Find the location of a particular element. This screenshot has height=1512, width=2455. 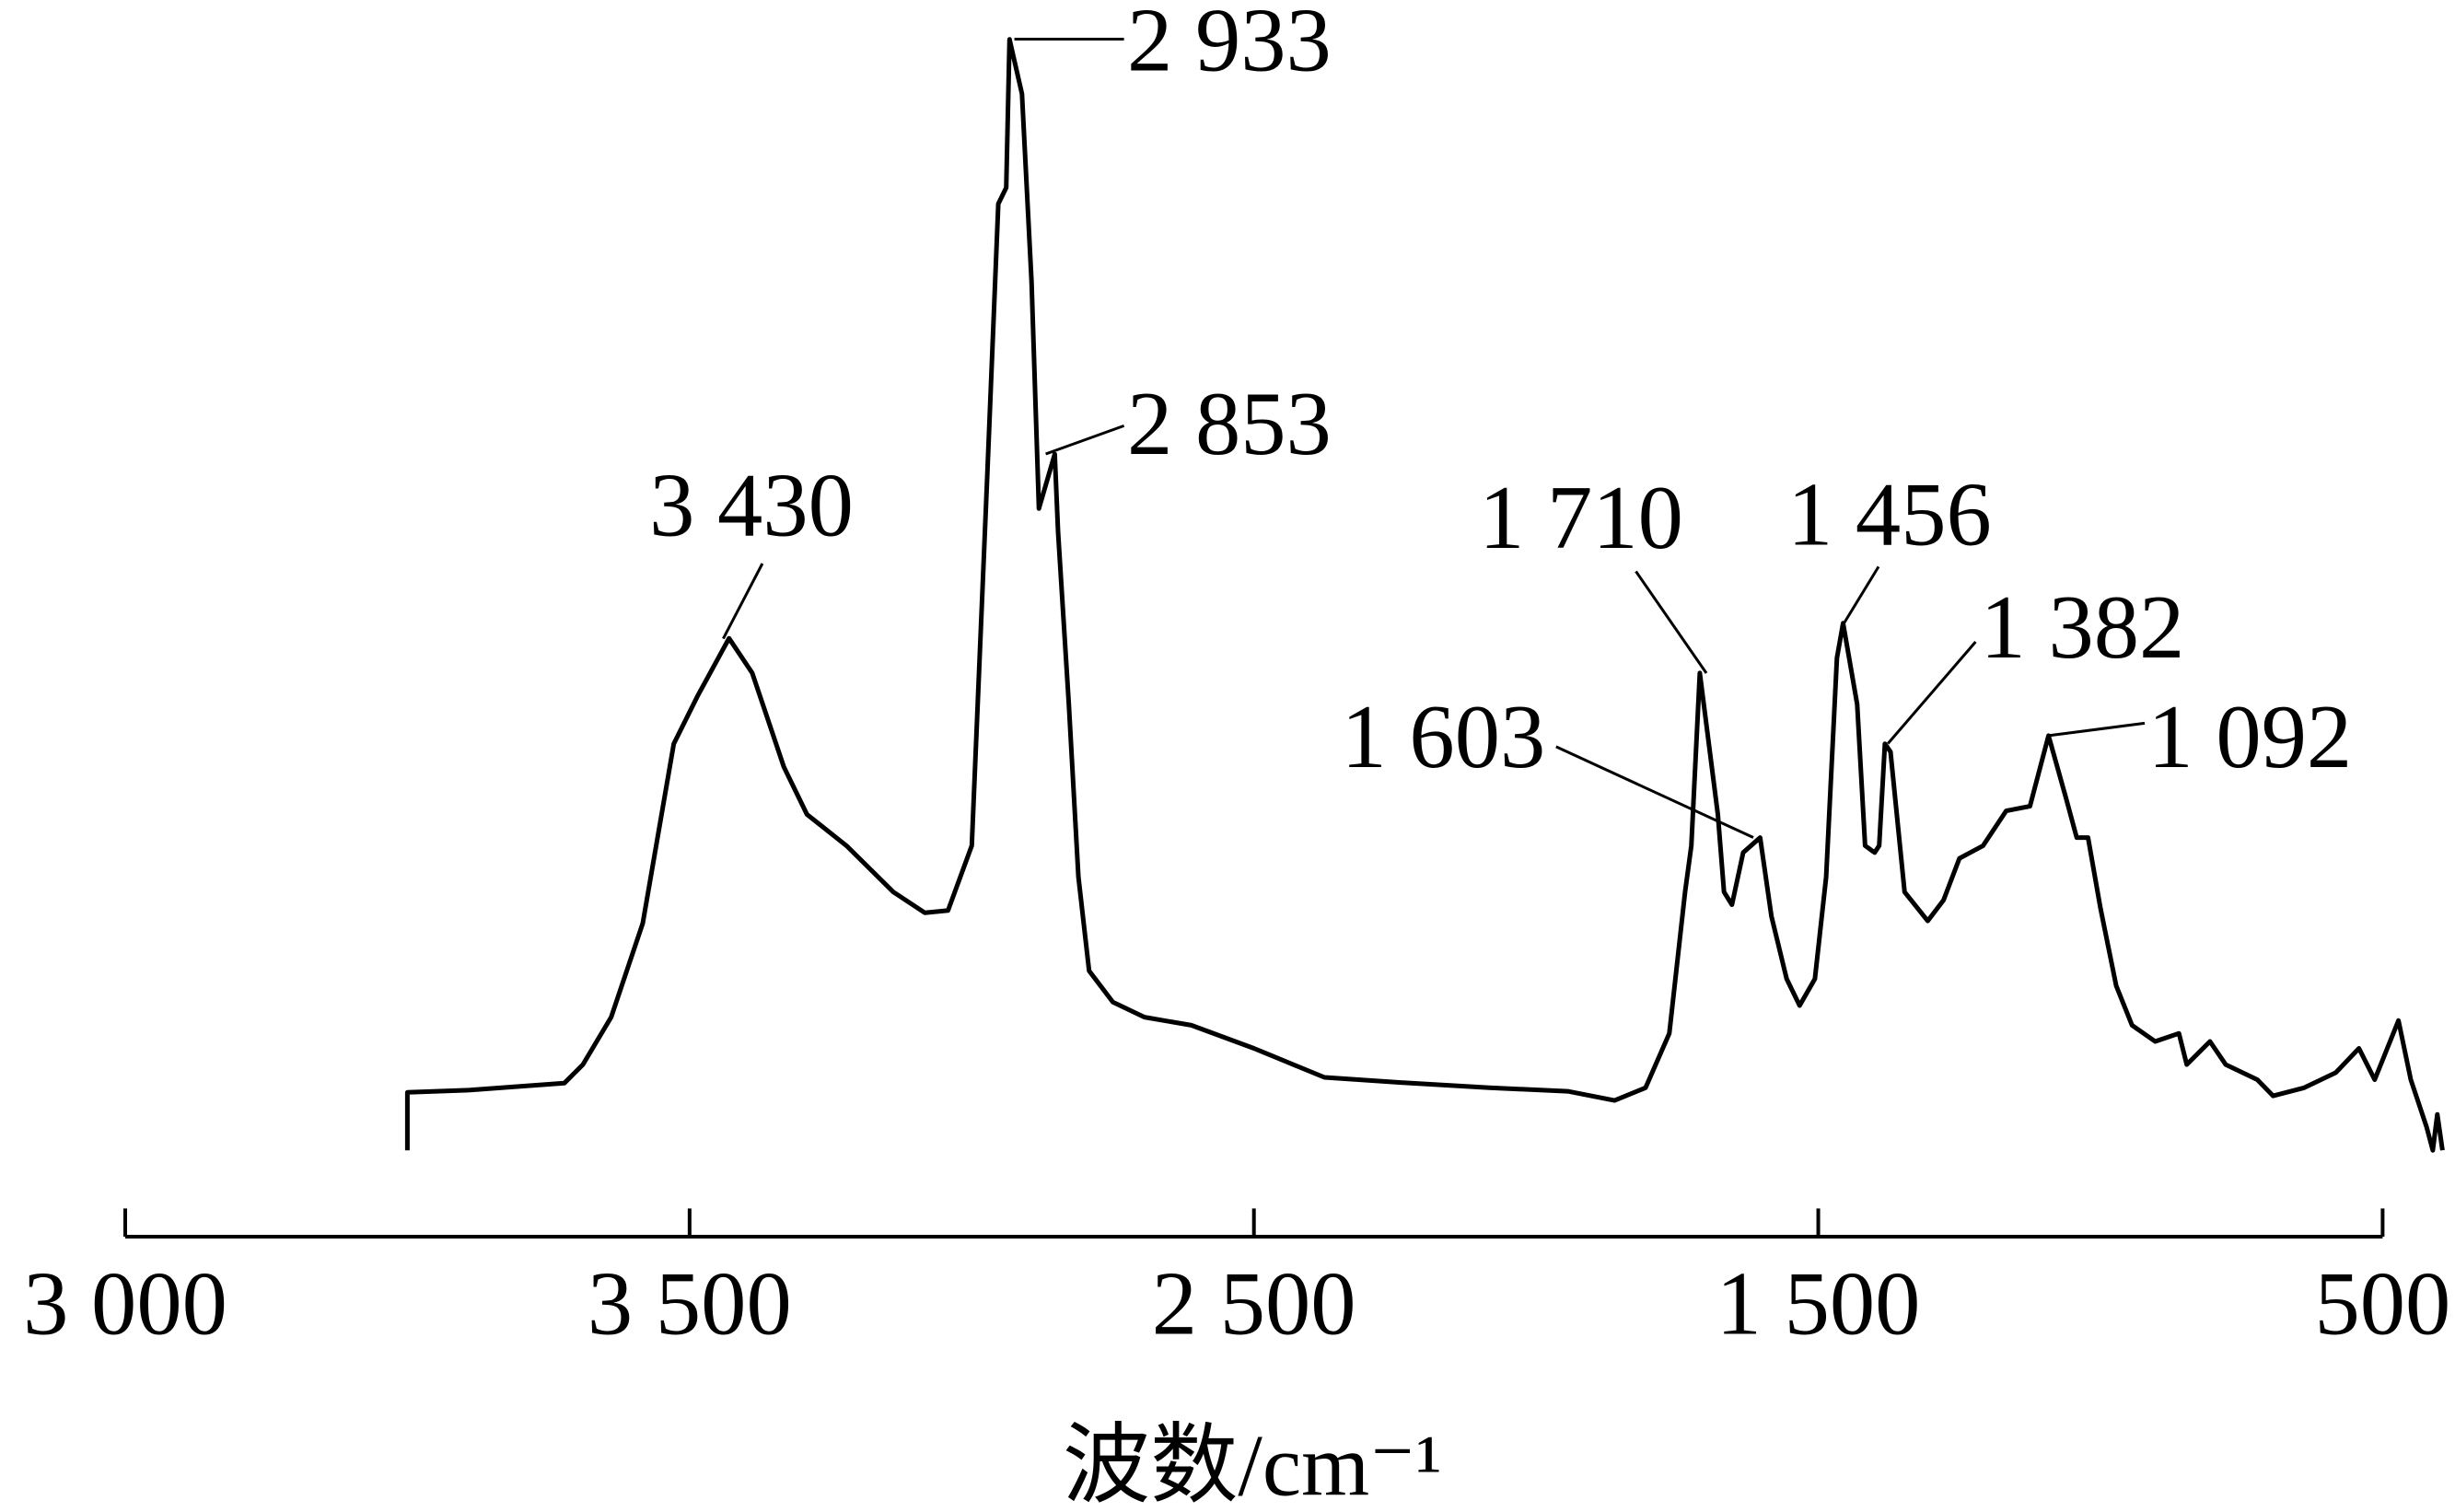

x-tick-label: 3 500 is located at coordinates (690, 1303).